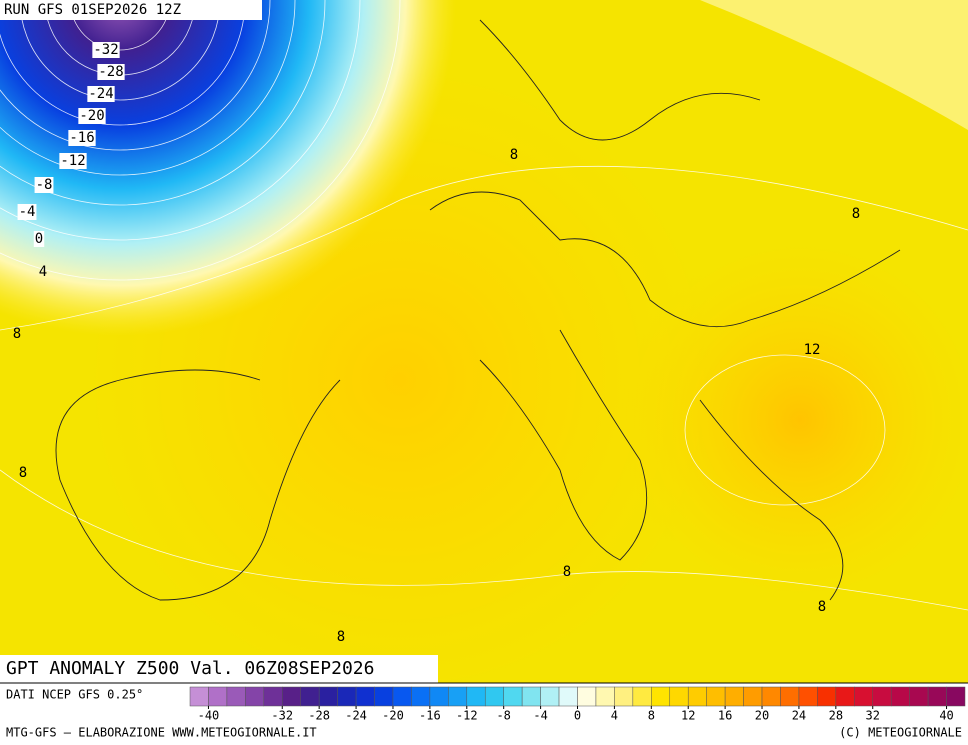  What do you see at coordinates (319, 716) in the screenshot?
I see `colorbar-tick-label: -28` at bounding box center [319, 716].